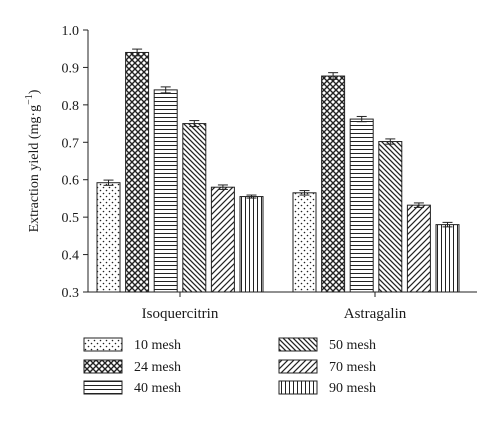 The width and height of the screenshot is (500, 421). I want to click on legend-label: 90 mesh, so click(352, 388).